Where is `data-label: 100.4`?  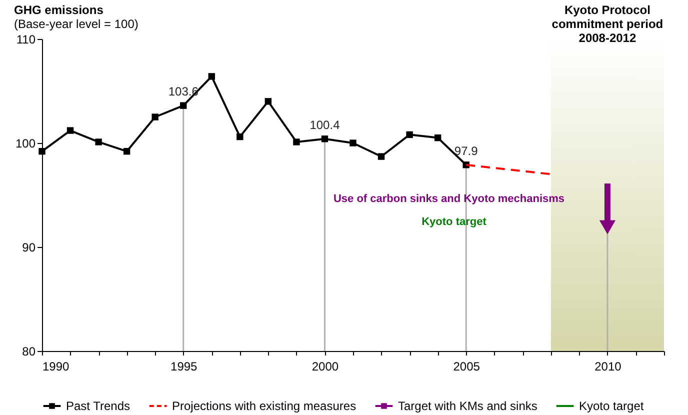
data-label: 100.4 is located at coordinates (325, 125).